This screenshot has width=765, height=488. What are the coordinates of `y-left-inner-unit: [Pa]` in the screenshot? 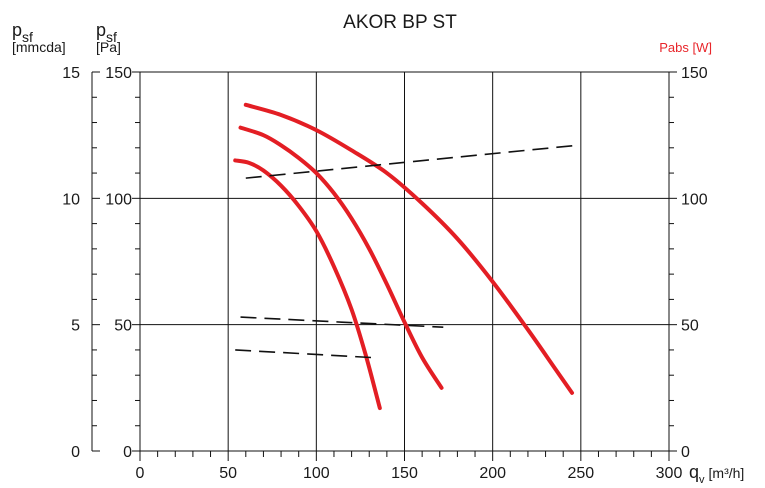 It's located at (108, 47).